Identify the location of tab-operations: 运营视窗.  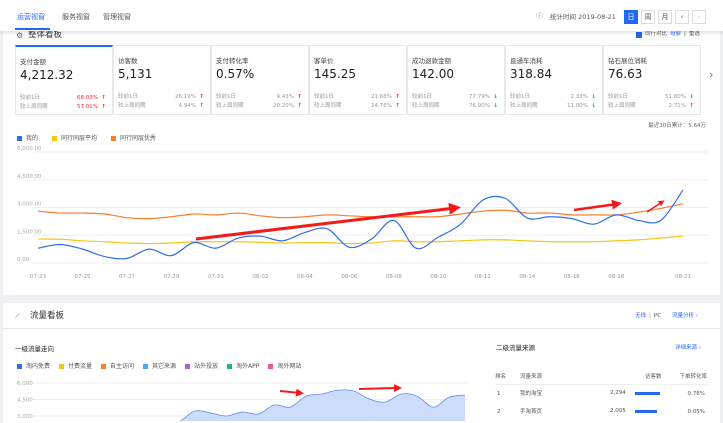
(31, 17).